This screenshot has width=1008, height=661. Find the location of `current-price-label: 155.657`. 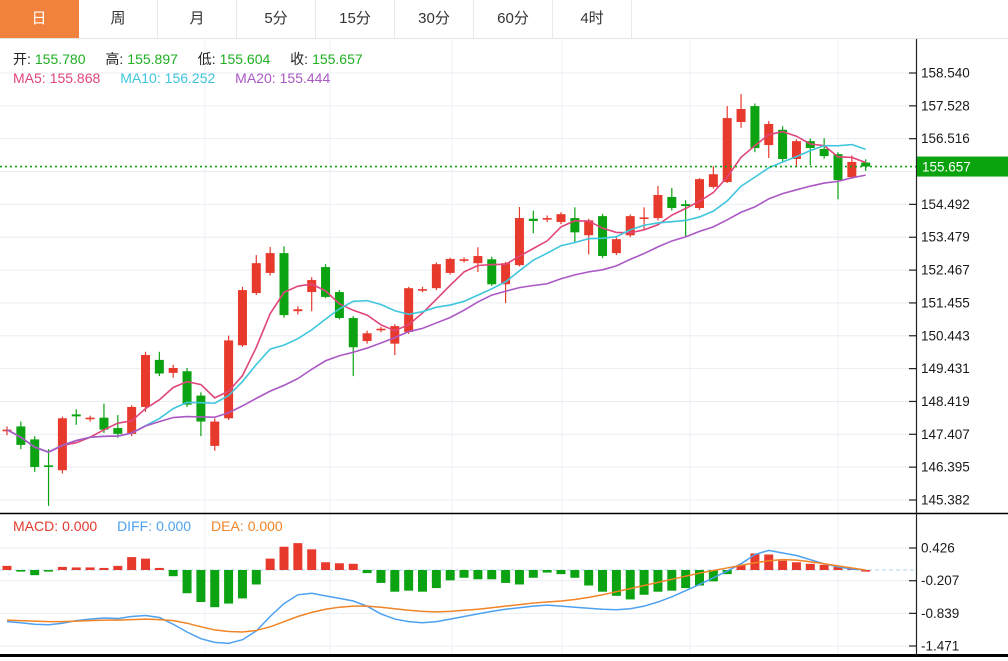

current-price-label: 155.657 is located at coordinates (962, 166).